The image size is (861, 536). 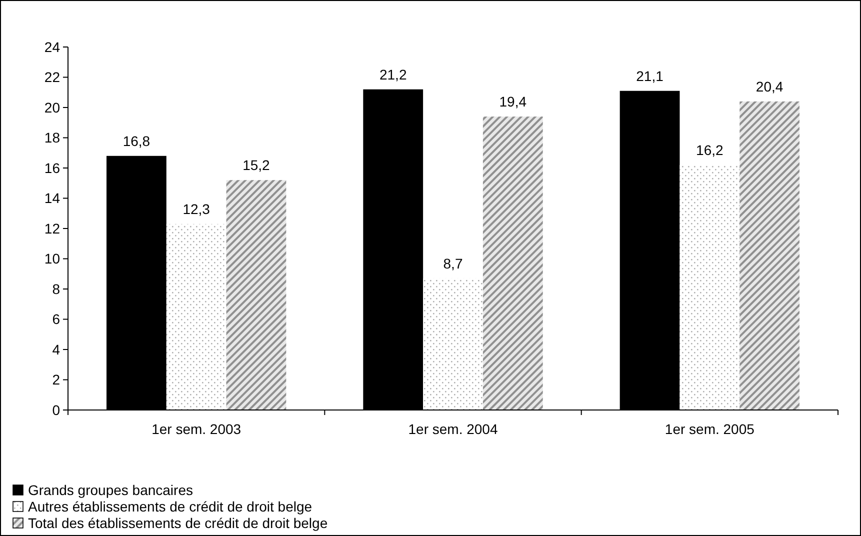 What do you see at coordinates (52, 228) in the screenshot?
I see `y-tick-label: 12` at bounding box center [52, 228].